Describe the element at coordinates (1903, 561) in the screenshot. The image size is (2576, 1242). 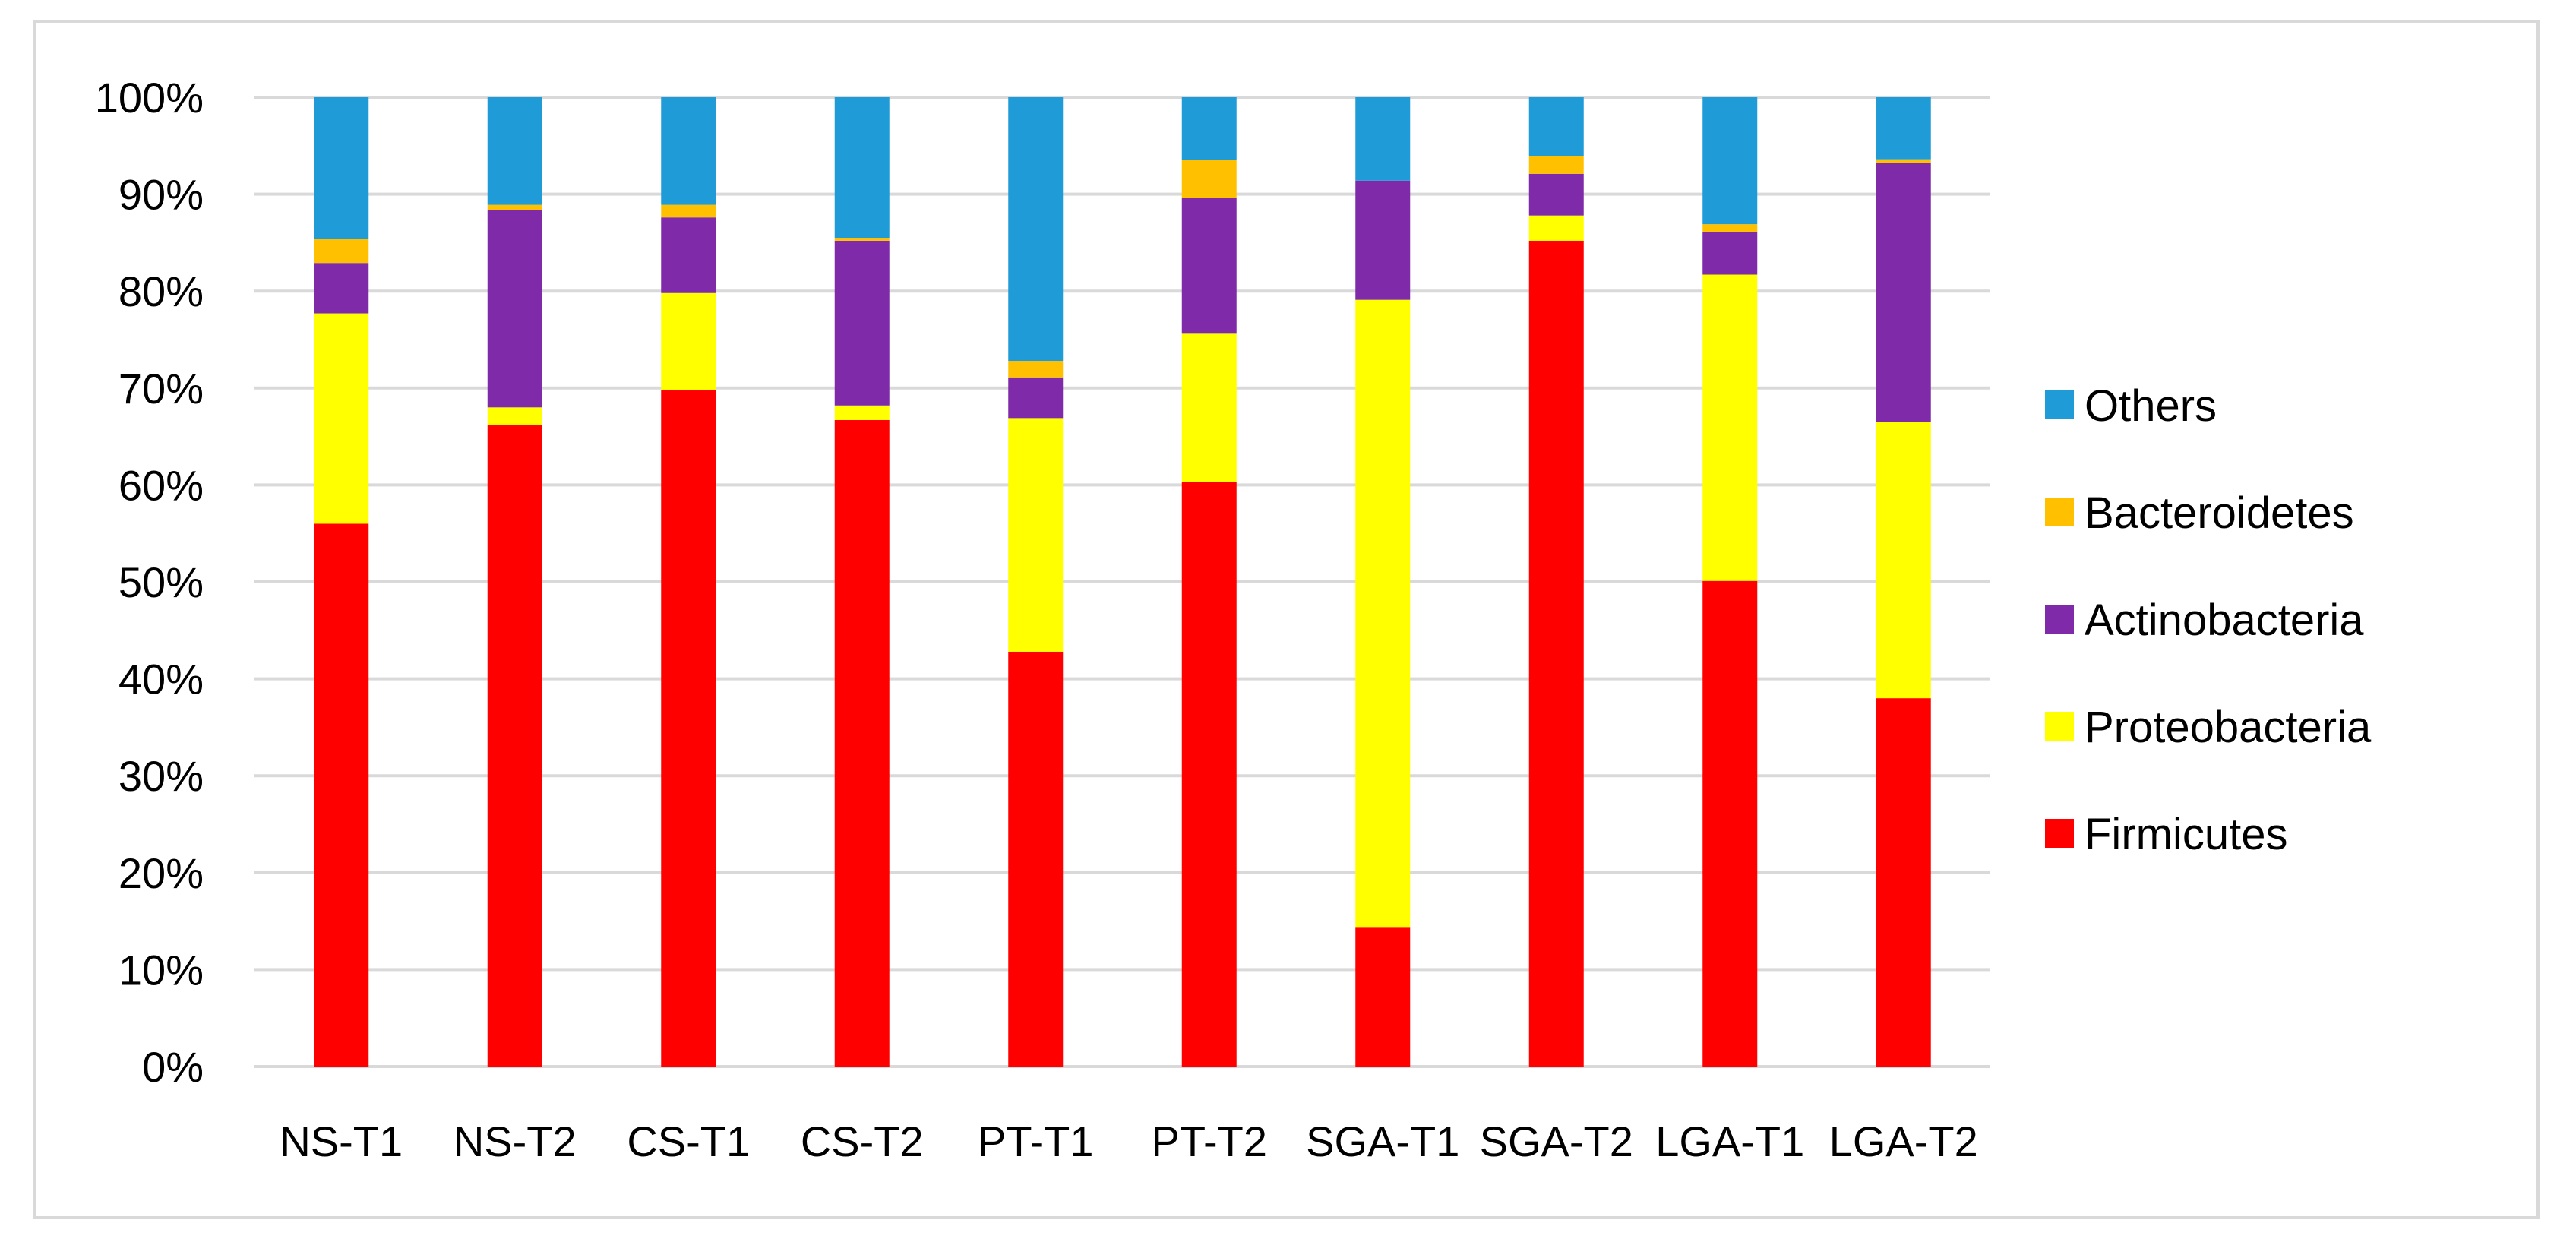
I see `bar-segment-proteobacteria-lga-t2` at that location.